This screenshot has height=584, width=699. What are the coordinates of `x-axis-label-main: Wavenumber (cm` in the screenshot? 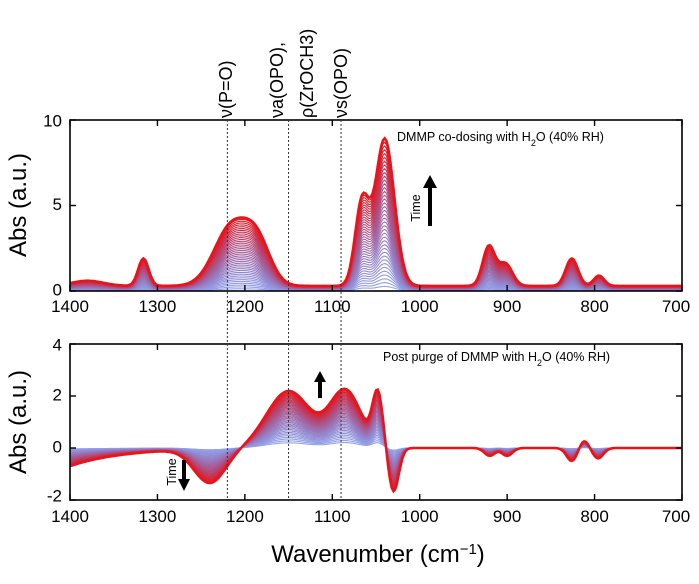 It's located at (365, 554).